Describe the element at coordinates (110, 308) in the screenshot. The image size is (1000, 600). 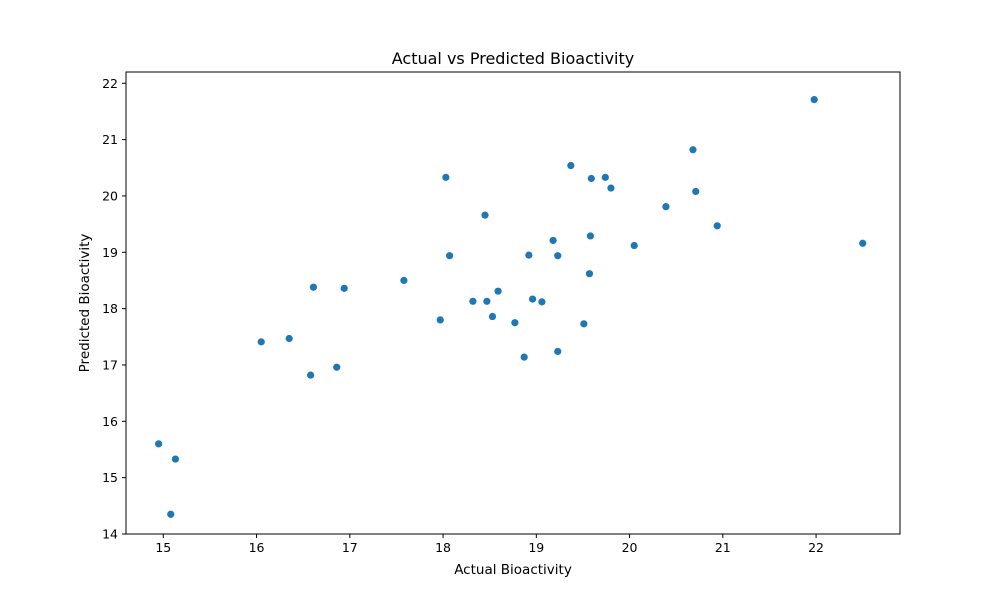
I see `y-tick-label: 18` at that location.